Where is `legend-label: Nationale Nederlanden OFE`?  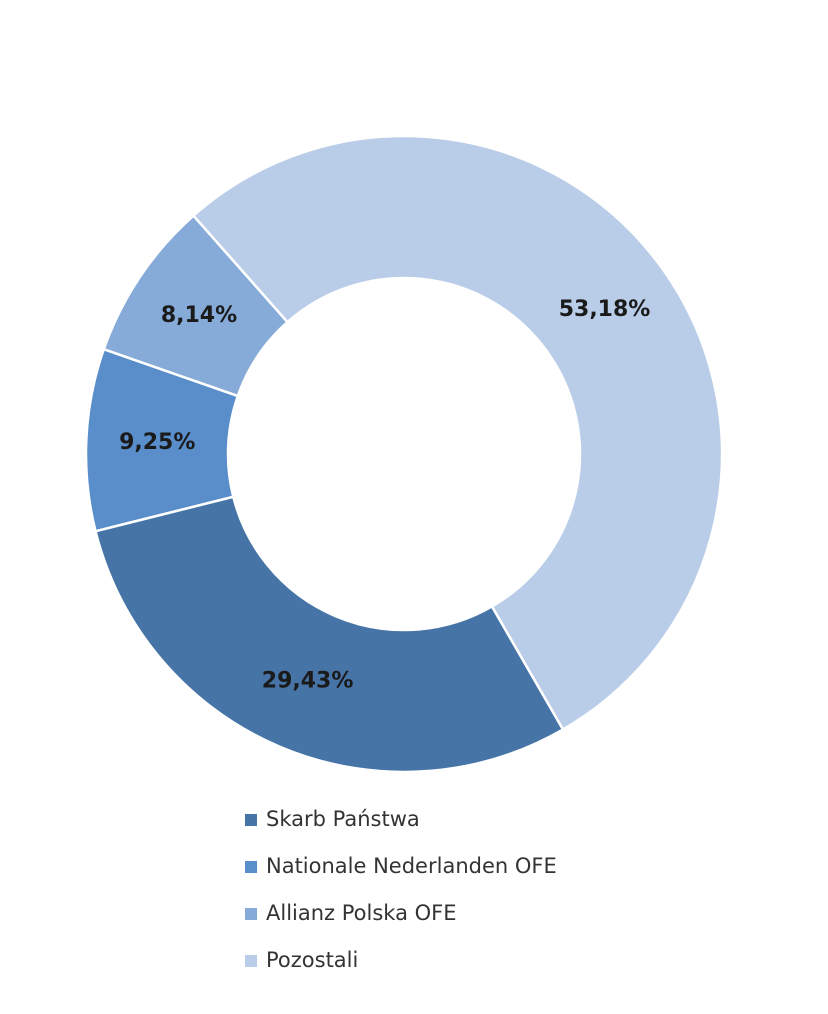
legend-label: Nationale Nederlanden OFE is located at coordinates (411, 866).